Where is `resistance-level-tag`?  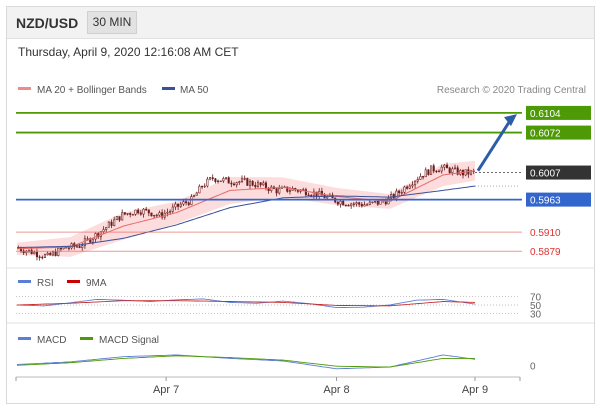 resistance-level-tag is located at coordinates (558, 112).